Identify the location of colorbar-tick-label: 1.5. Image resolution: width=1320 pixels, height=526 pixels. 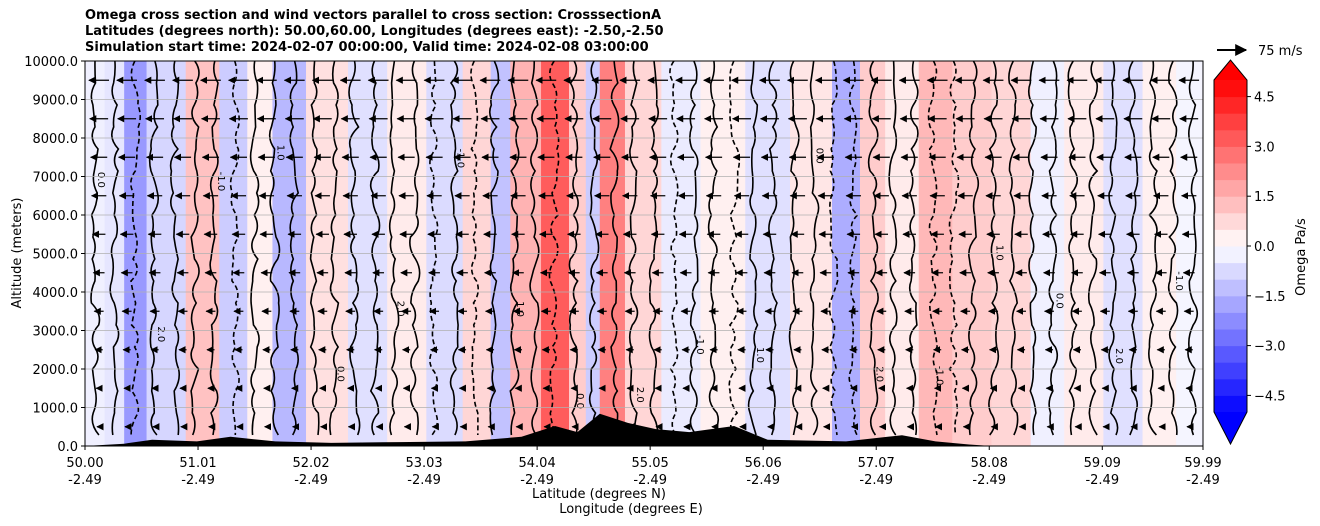
(1264, 197).